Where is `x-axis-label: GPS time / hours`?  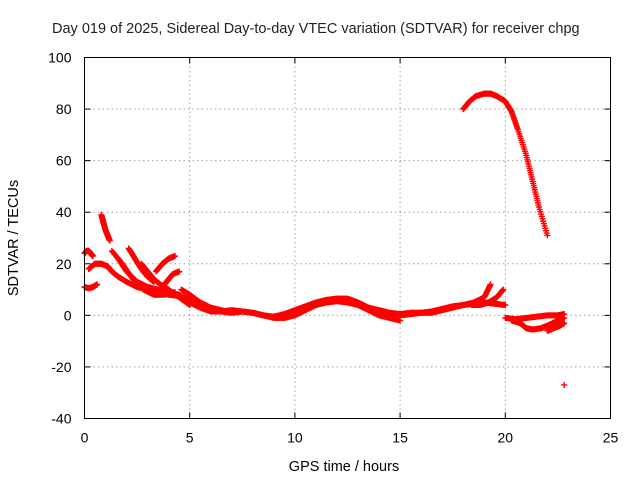
x-axis-label: GPS time / hours is located at coordinates (344, 467).